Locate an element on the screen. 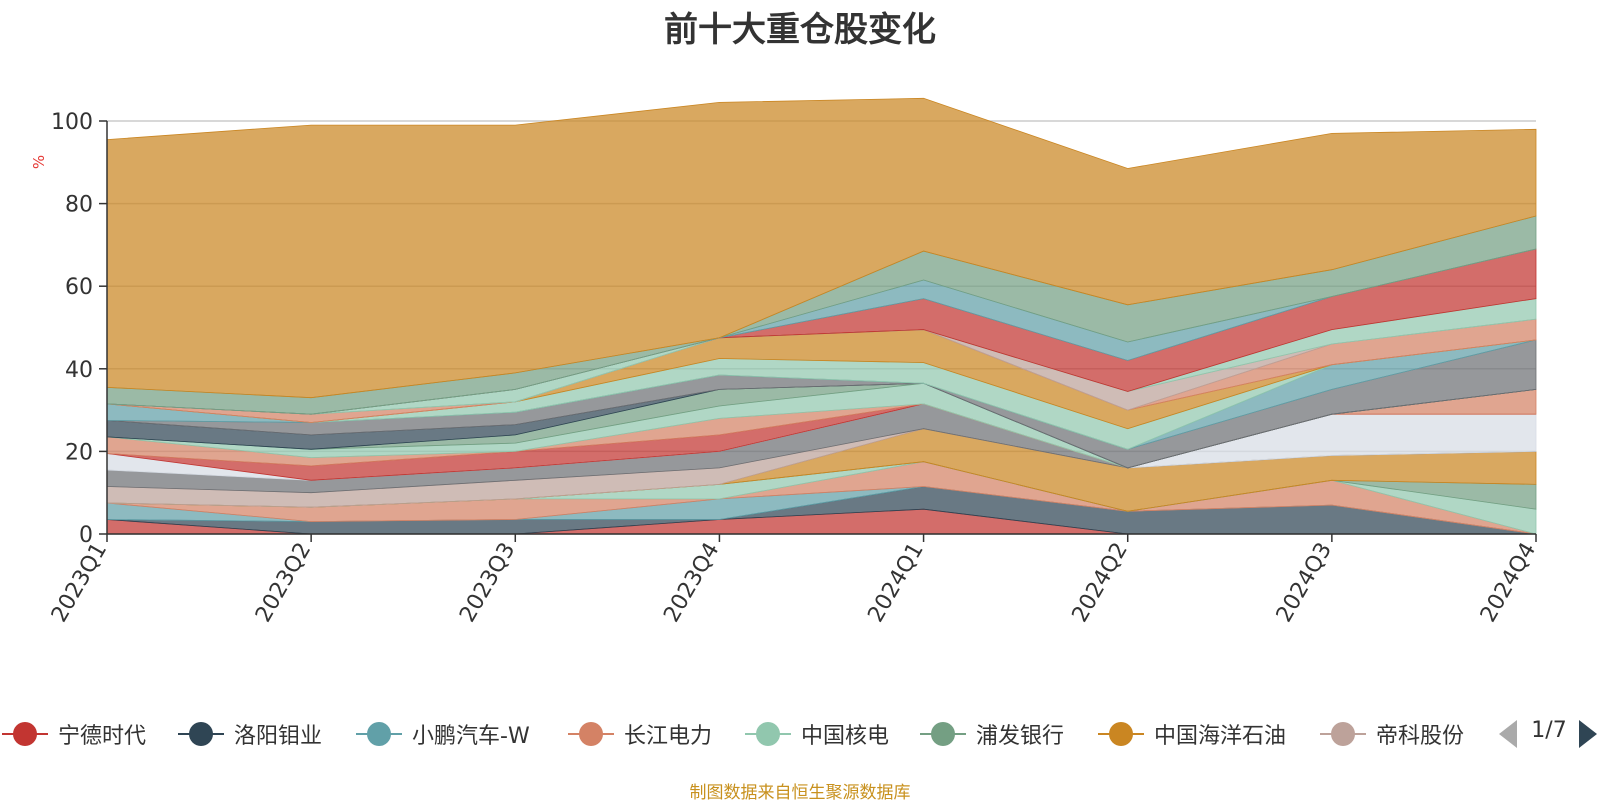 This screenshot has width=1600, height=803. legend-label: 中国海洋石油 is located at coordinates (1220, 736).